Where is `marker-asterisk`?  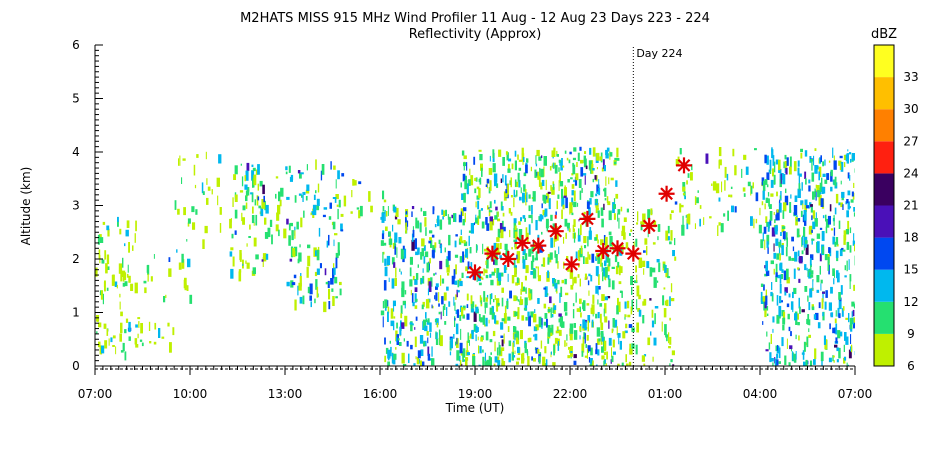 marker-asterisk is located at coordinates (571, 264).